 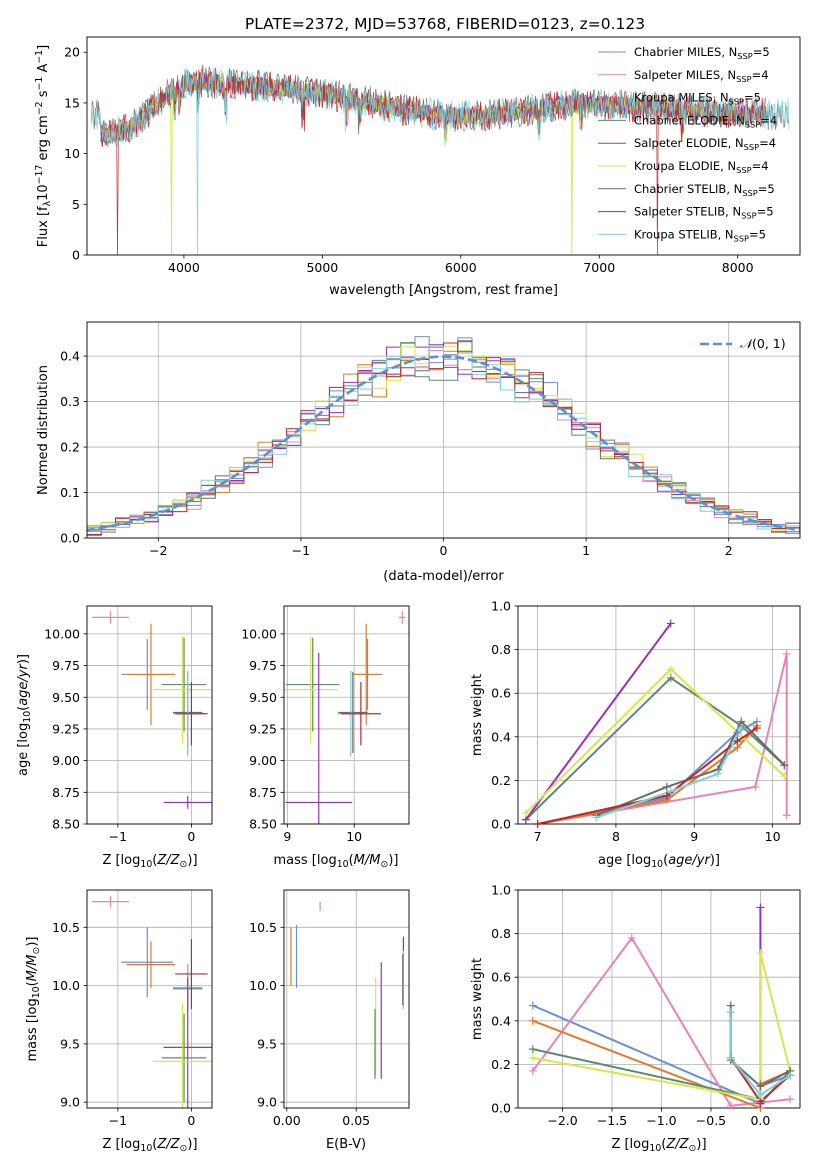 What do you see at coordinates (149, 999) in the screenshot?
I see `grid-mass_vs_z` at bounding box center [149, 999].